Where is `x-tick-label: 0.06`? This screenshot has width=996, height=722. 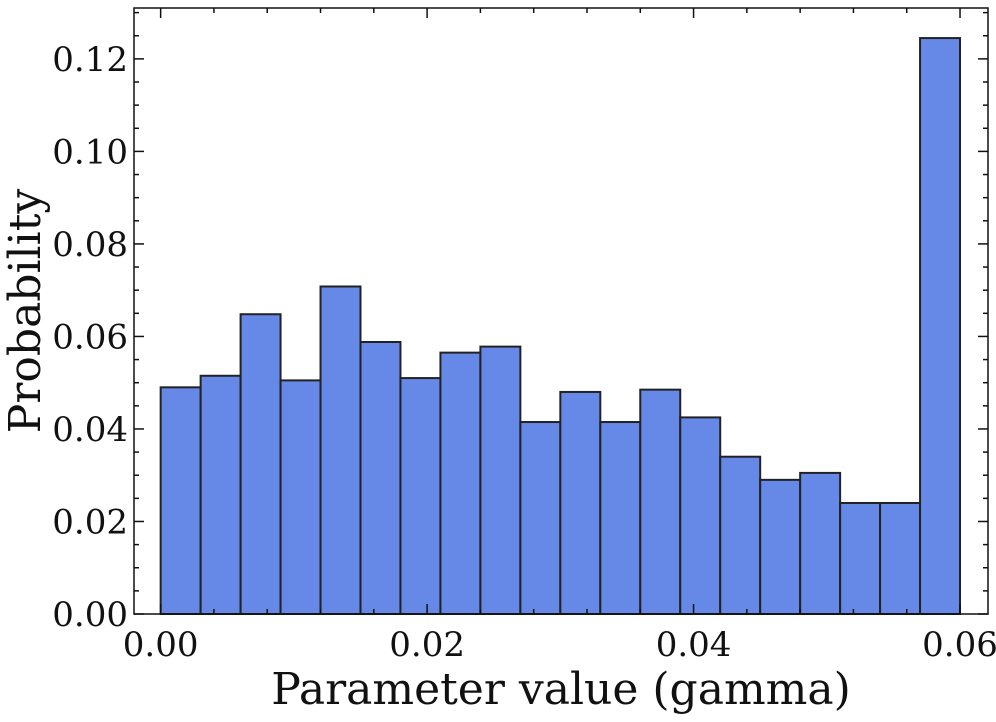
x-tick-label: 0.06 is located at coordinates (959, 645).